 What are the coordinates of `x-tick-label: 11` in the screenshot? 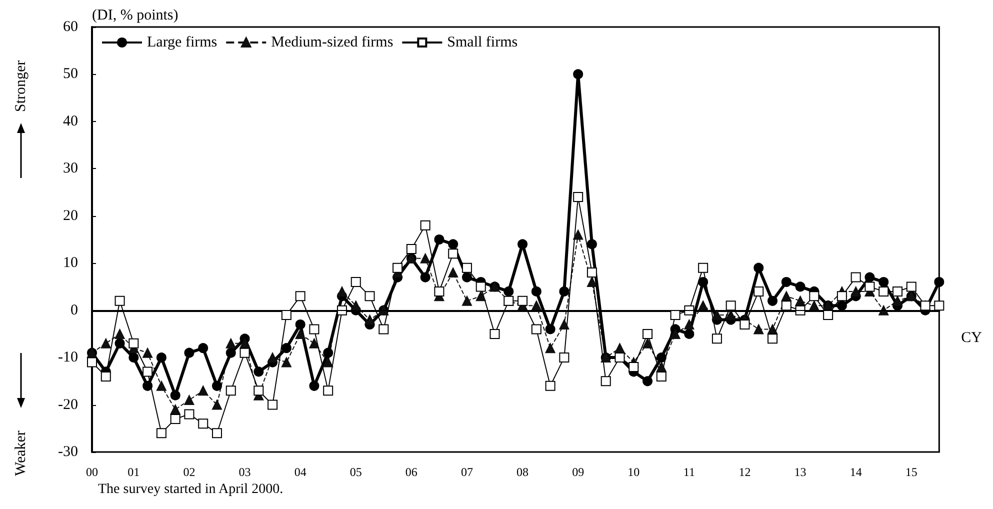 It's located at (689, 472).